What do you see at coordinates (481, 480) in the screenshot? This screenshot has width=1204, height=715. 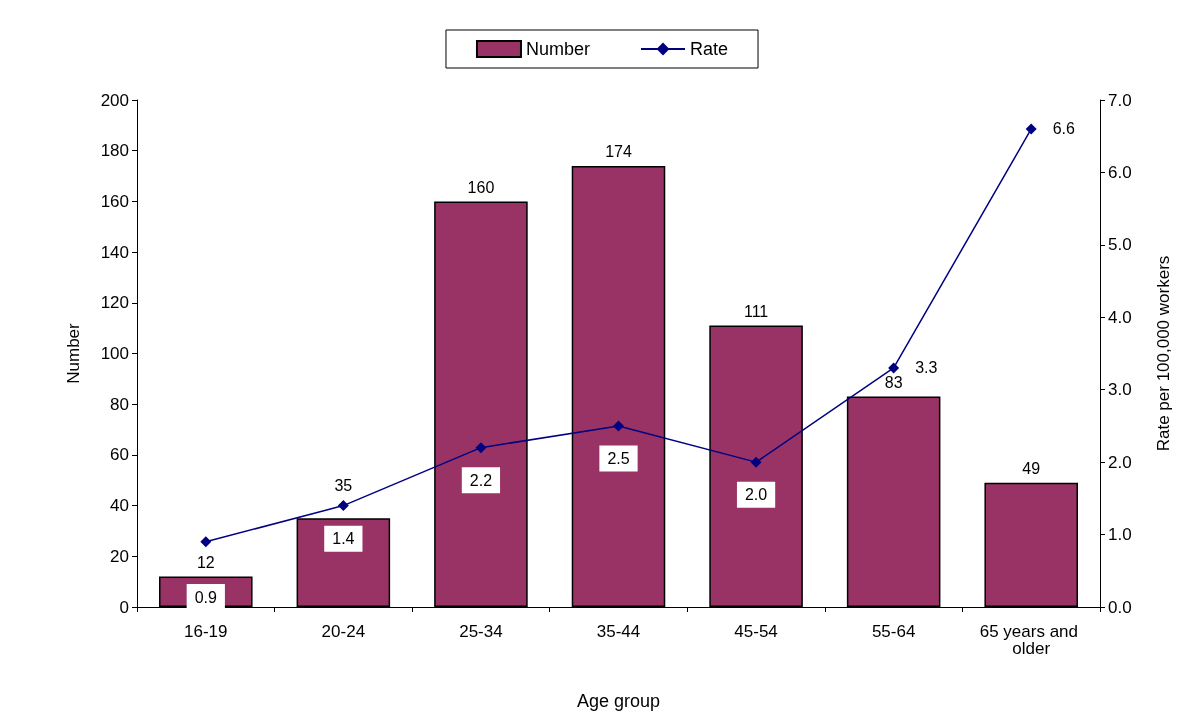 I see `data-label: 2.2` at bounding box center [481, 480].